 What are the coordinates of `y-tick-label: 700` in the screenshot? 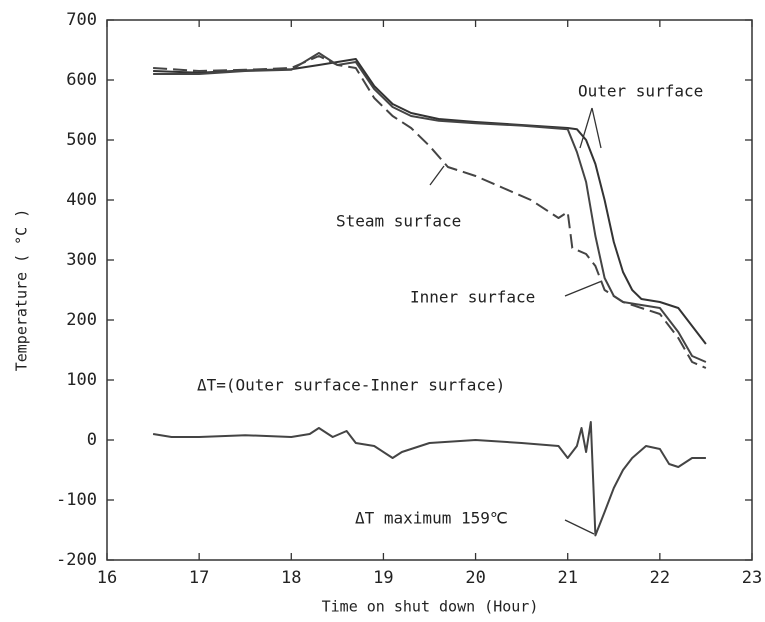 It's located at (81, 20).